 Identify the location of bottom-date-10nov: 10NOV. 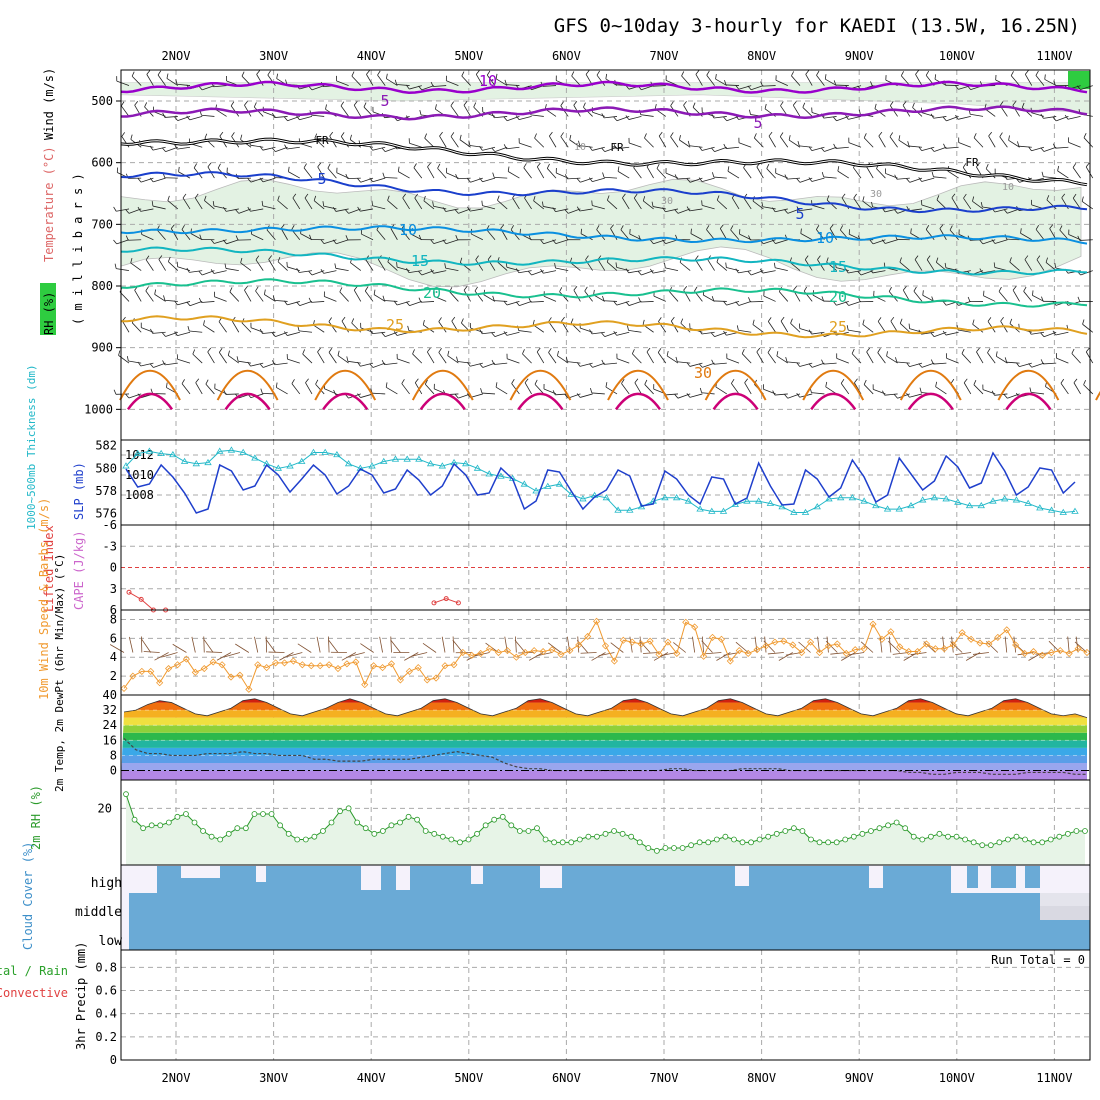
(957, 1078).